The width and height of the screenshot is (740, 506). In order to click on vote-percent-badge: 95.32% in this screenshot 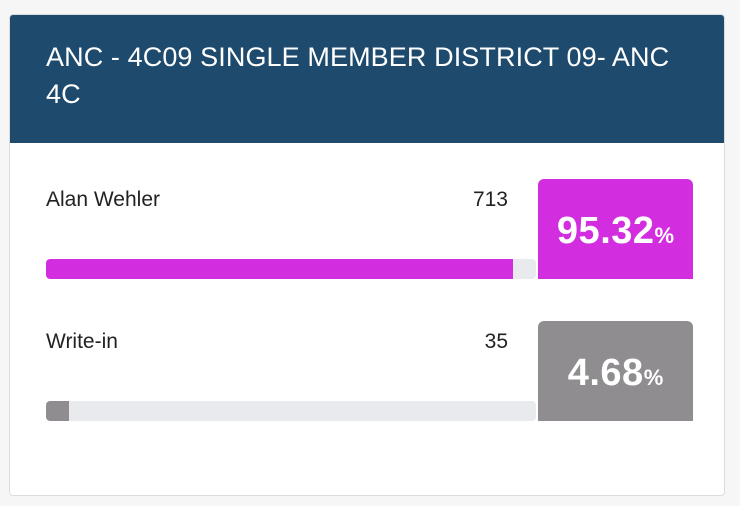, I will do `click(615, 229)`.